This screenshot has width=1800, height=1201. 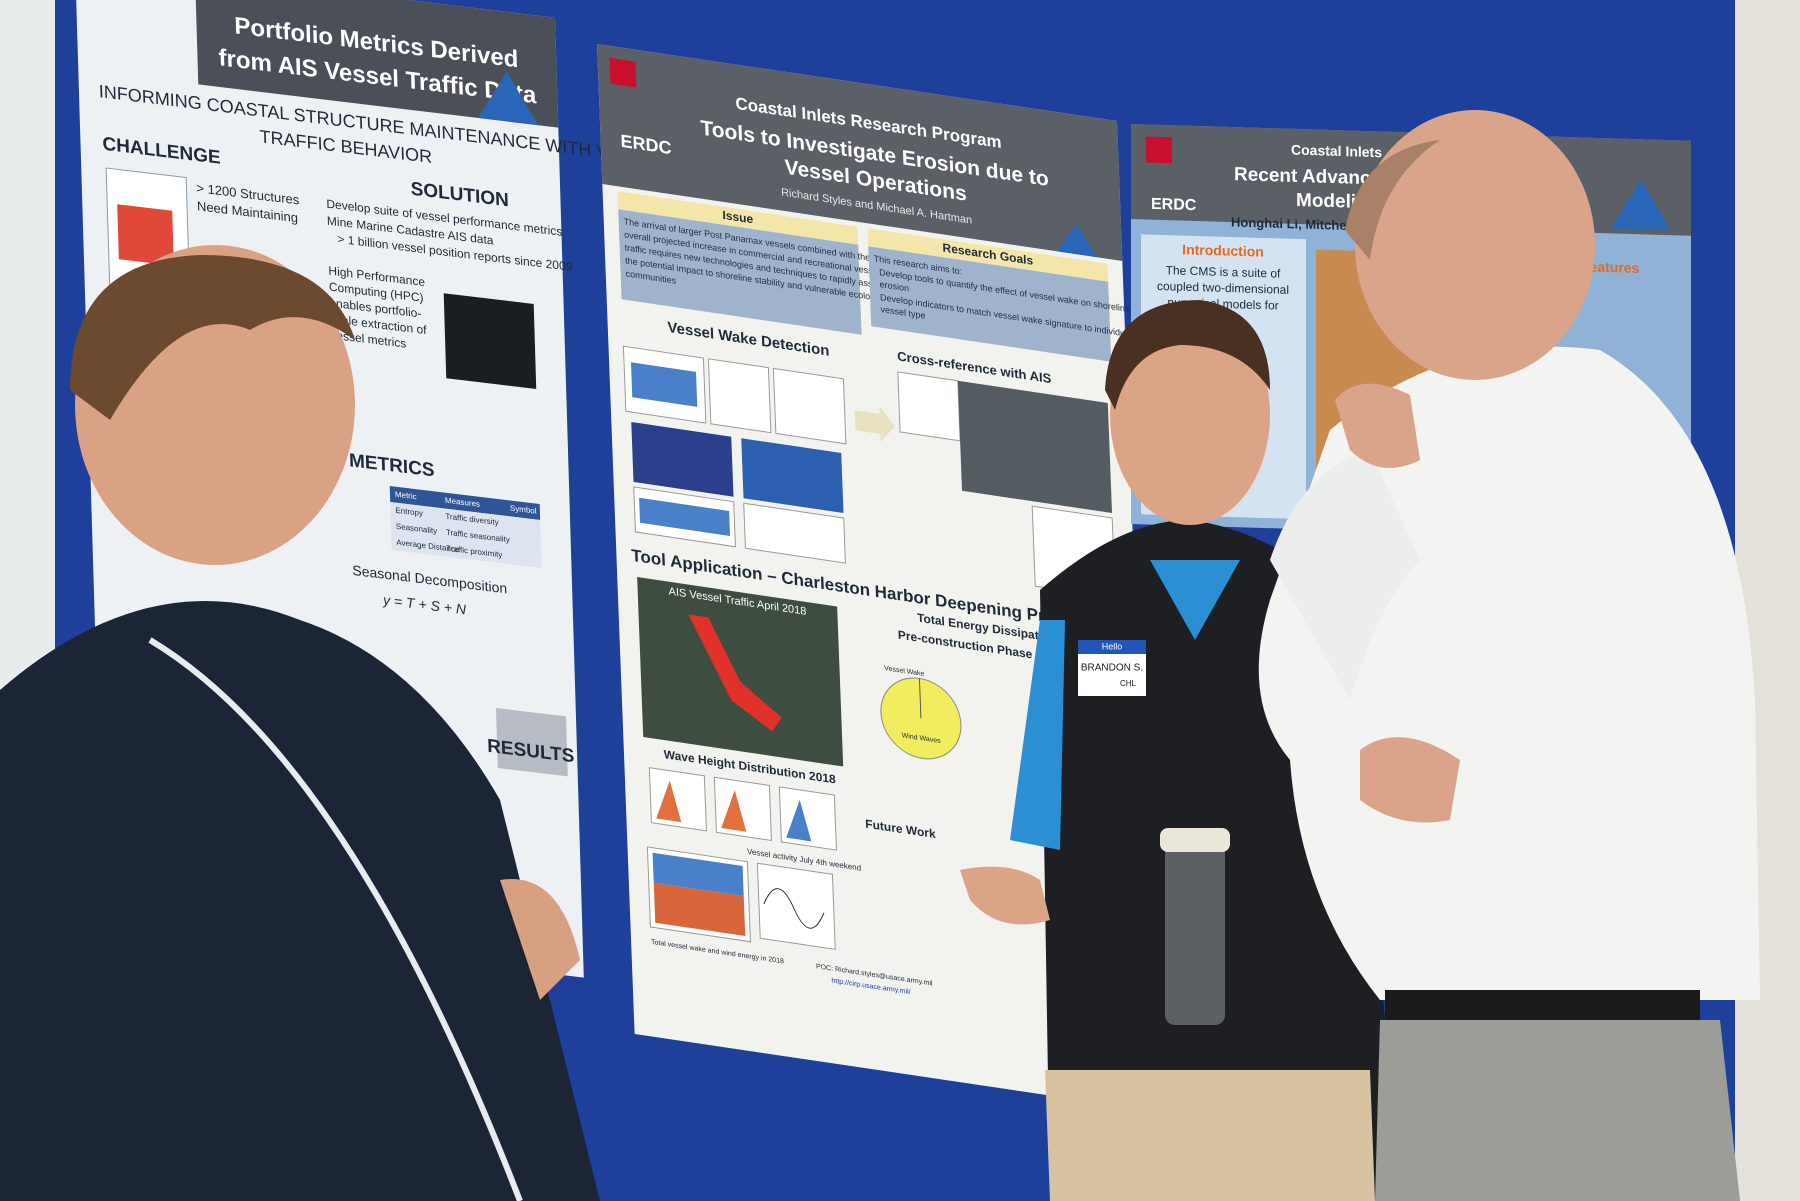 What do you see at coordinates (740, 272) in the screenshot?
I see `issue-box` at bounding box center [740, 272].